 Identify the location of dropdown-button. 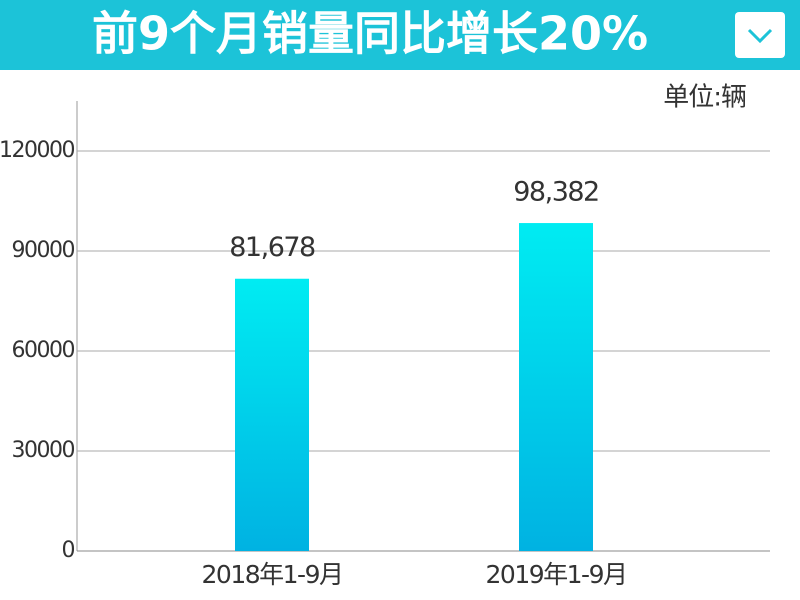
(760, 35).